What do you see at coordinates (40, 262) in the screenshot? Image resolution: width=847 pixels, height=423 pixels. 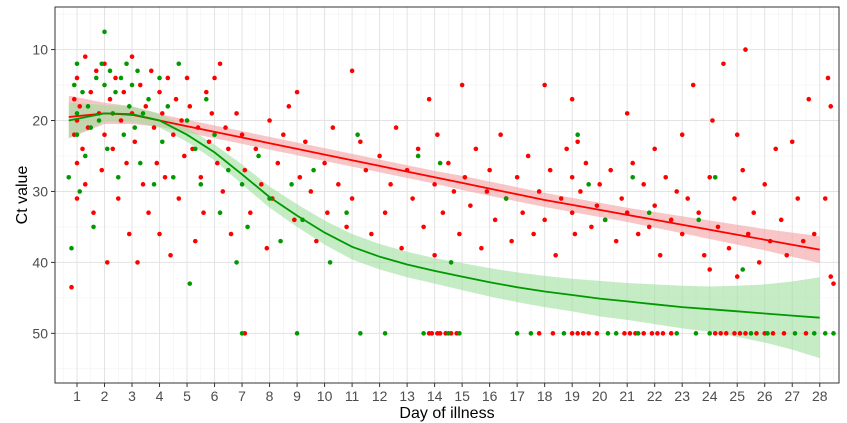 I see `y-tick-label: 40` at bounding box center [40, 262].